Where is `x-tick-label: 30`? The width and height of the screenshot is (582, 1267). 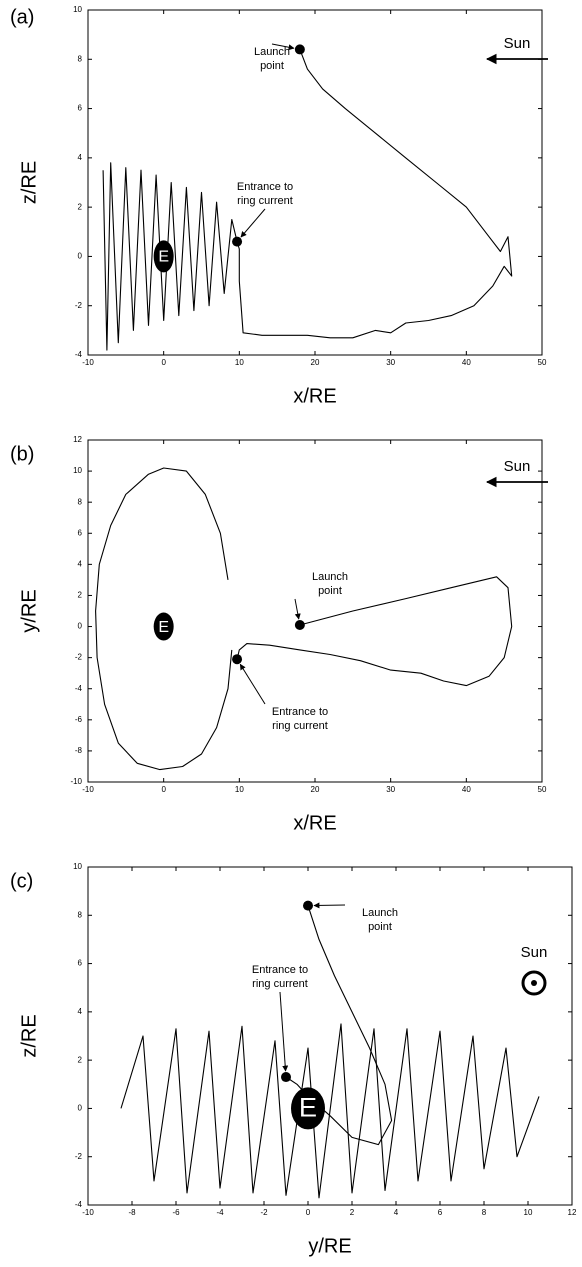 x-tick-label: 30 is located at coordinates (390, 789).